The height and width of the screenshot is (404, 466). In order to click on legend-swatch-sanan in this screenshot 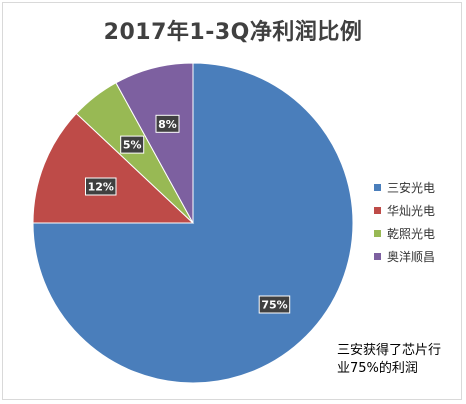, I will do `click(377, 187)`.